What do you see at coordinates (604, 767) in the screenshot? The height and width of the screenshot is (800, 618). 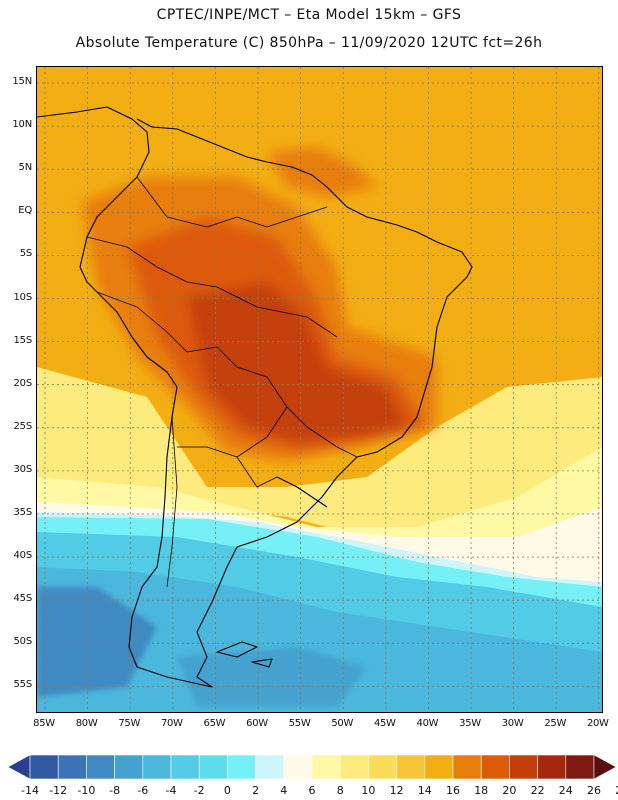 I see `legend-max-arrow` at bounding box center [604, 767].